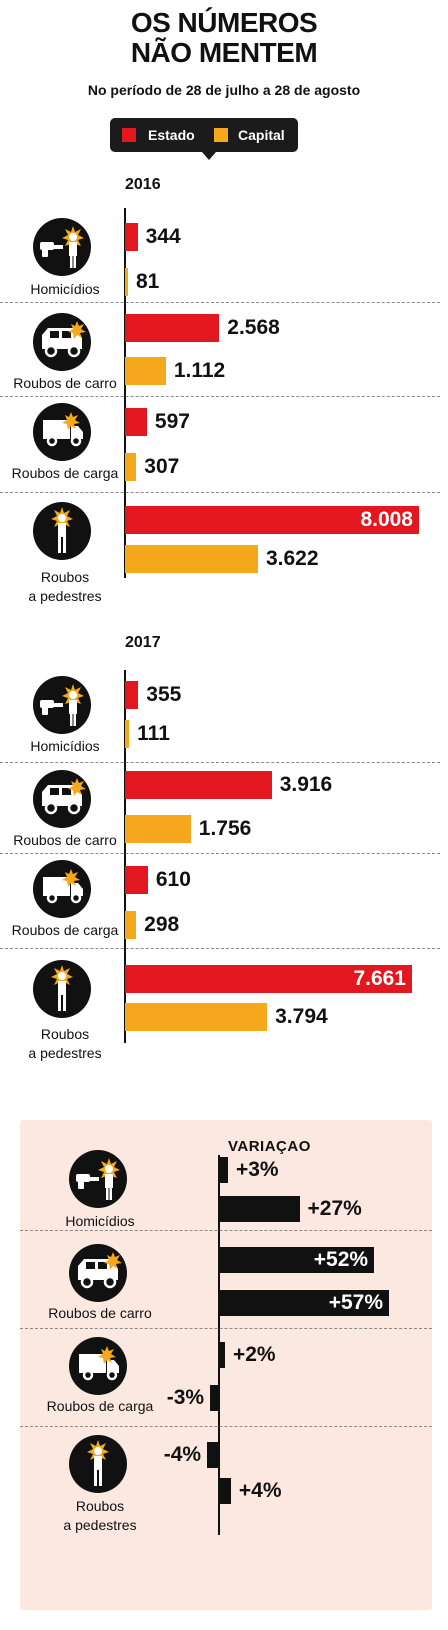  I want to click on data-label: 1.112, so click(199, 370).